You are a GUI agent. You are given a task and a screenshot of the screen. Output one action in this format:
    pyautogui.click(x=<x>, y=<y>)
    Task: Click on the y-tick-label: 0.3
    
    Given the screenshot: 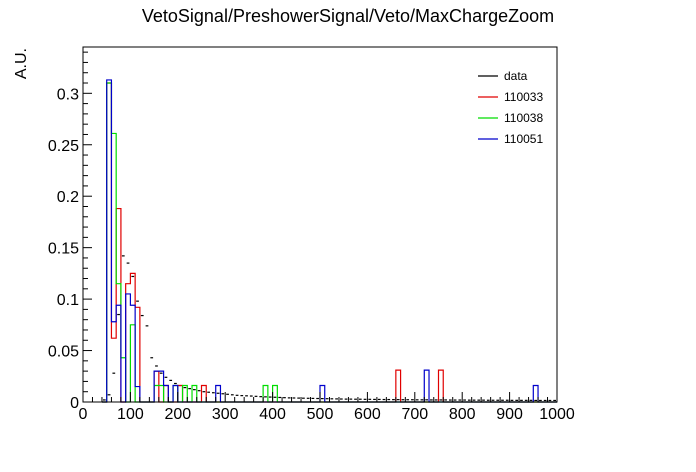 What is the action you would take?
    pyautogui.click(x=68, y=94)
    